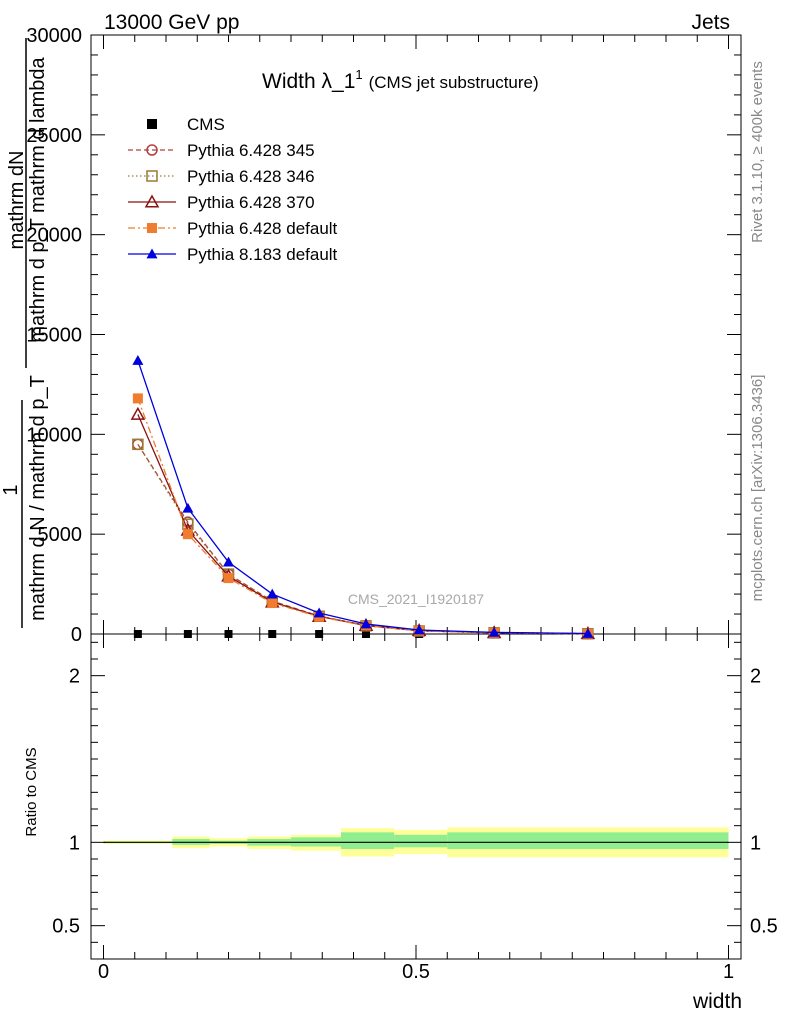  What do you see at coordinates (74, 677) in the screenshot?
I see `ratio-y-tick-label: 2` at bounding box center [74, 677].